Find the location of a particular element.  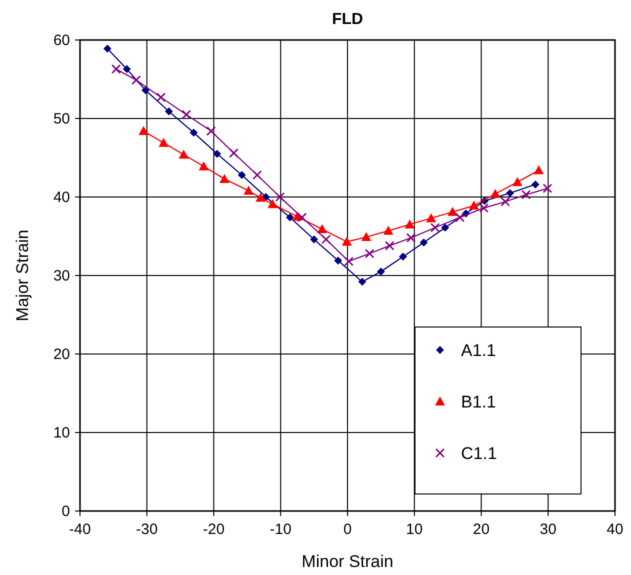

x-tick-label: -30 is located at coordinates (147, 529).